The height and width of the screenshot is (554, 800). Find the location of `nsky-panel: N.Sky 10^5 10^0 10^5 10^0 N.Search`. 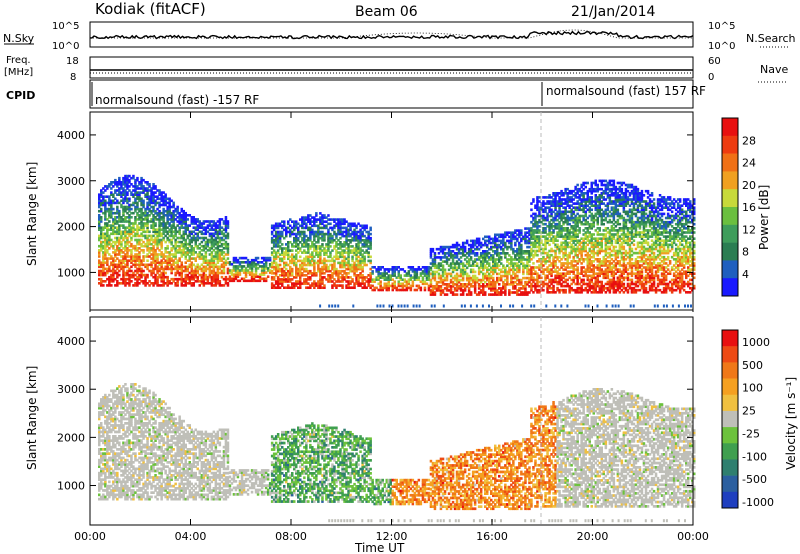

nsky-panel: N.Sky 10^5 10^0 10^5 10^0 N.Search is located at coordinates (399, 36).